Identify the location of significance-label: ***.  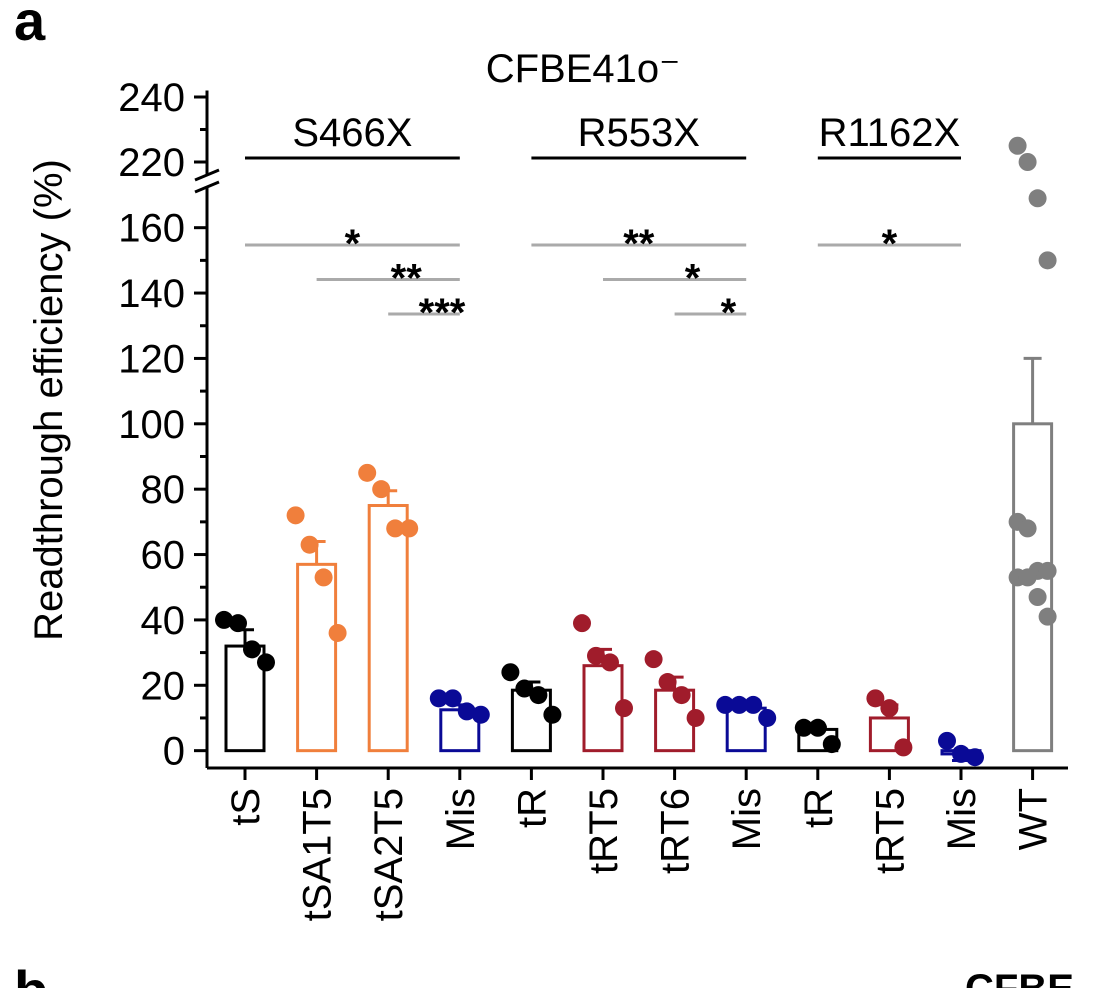
(442, 313).